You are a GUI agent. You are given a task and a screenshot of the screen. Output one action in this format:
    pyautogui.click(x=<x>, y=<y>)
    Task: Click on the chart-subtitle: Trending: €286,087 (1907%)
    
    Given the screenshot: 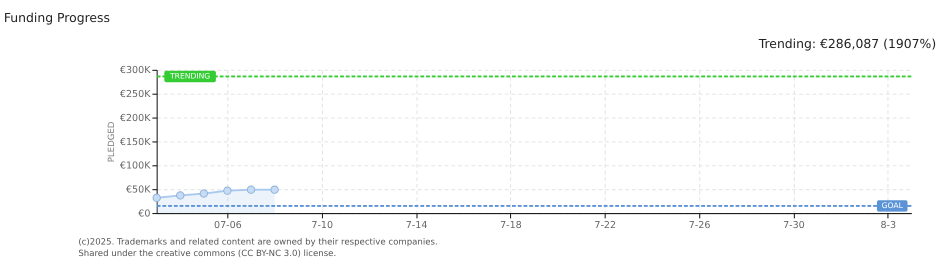 What is the action you would take?
    pyautogui.click(x=847, y=43)
    